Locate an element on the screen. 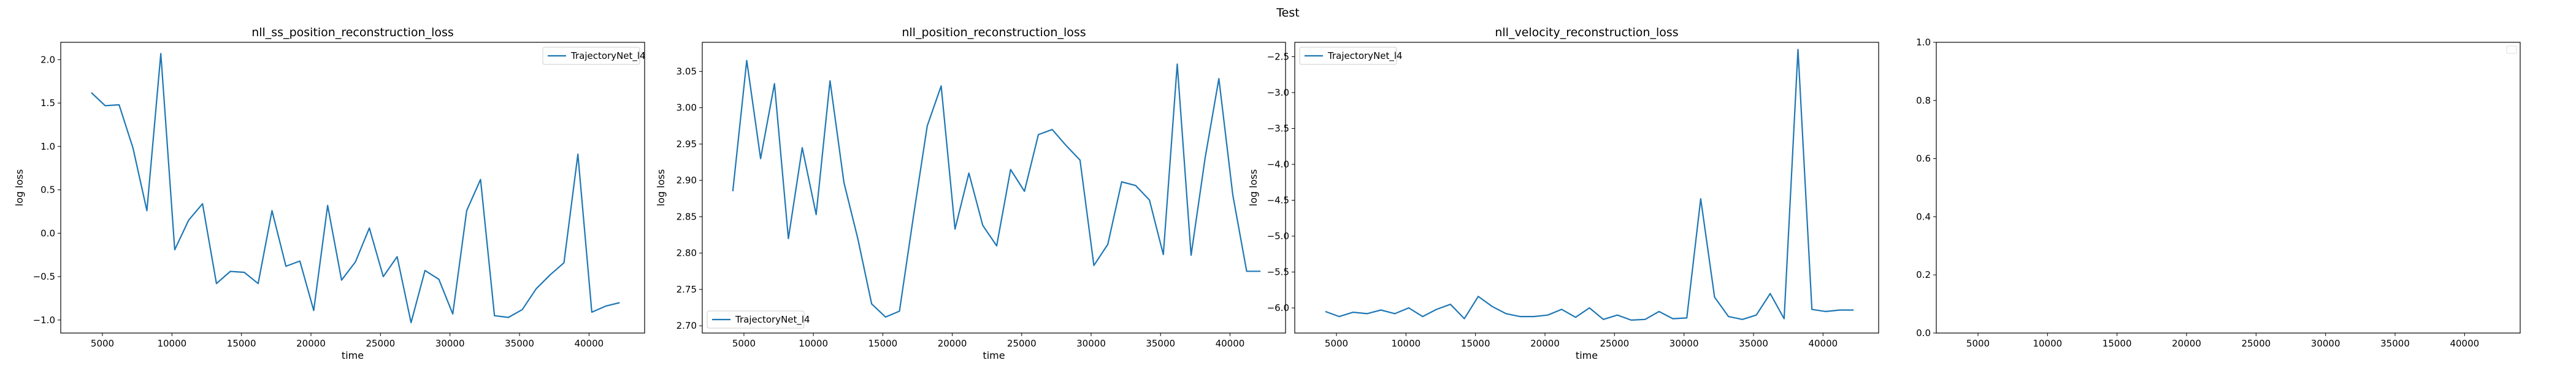  y-tick-label: 0.5 is located at coordinates (47, 190).